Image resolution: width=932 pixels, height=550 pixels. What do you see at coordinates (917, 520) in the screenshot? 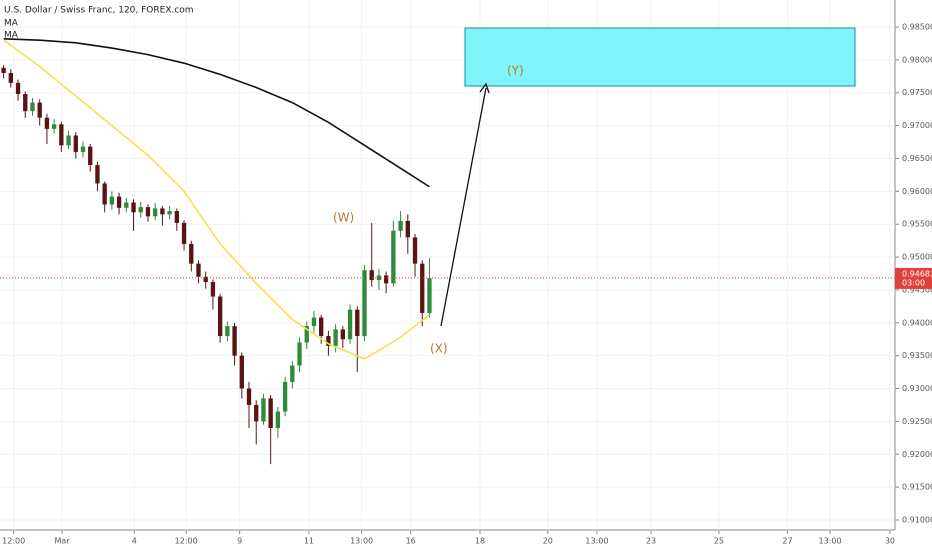
I see `y-tick-label: 0.91000` at bounding box center [917, 520].